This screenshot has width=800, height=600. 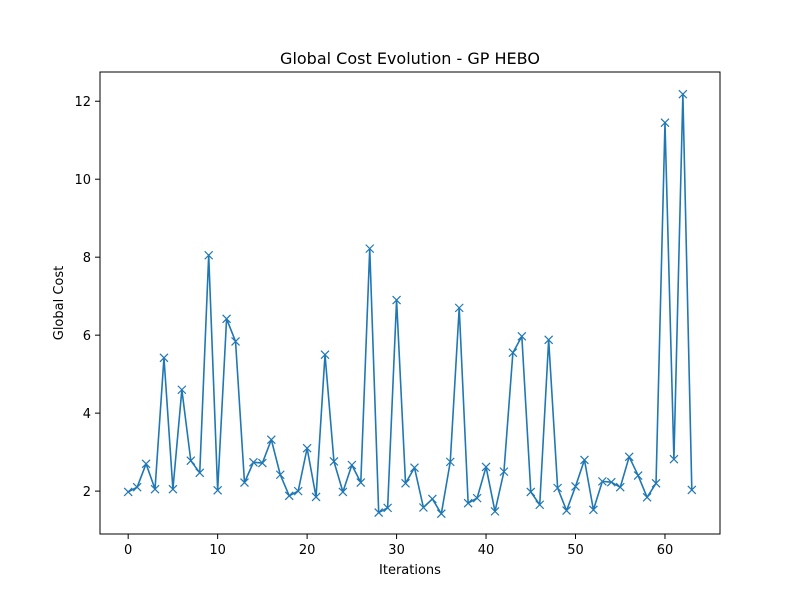 I want to click on y-tick-label: 4, so click(x=87, y=414).